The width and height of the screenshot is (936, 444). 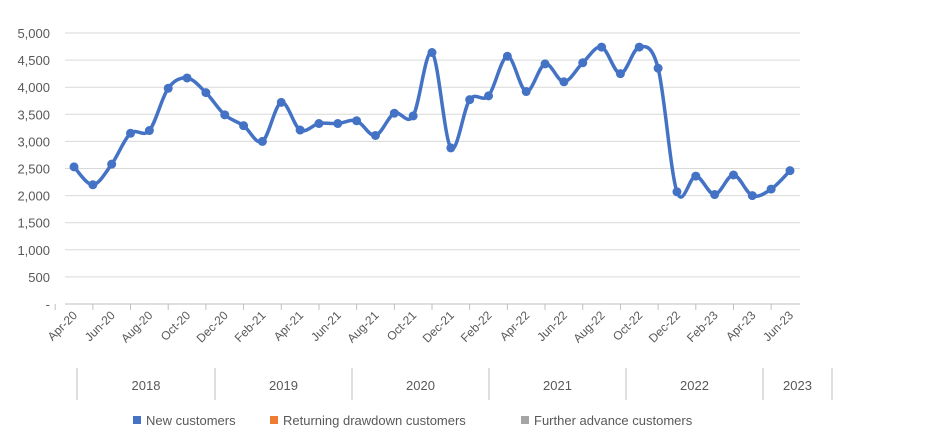 I want to click on x-tick-label: Dec-21, so click(x=438, y=326).